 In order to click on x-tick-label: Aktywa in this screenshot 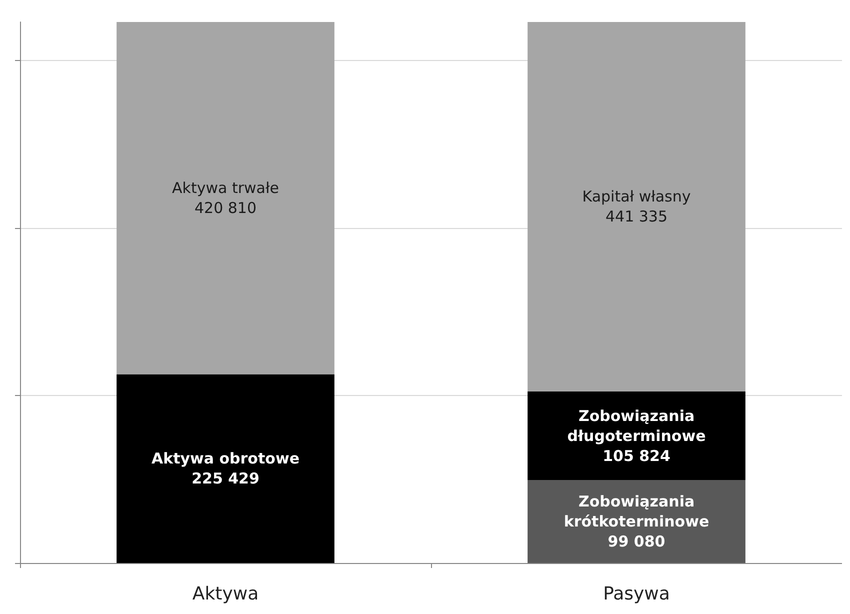, I will do `click(225, 594)`.